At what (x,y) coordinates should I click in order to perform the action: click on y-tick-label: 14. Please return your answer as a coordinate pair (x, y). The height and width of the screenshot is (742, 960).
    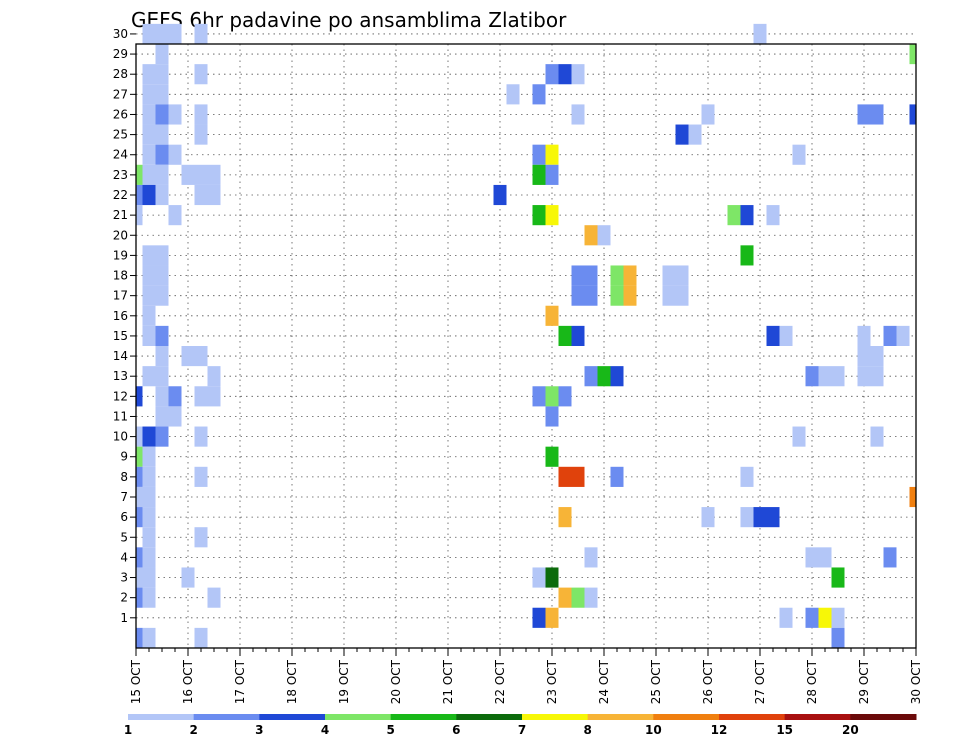
    Looking at the image, I should click on (120, 356).